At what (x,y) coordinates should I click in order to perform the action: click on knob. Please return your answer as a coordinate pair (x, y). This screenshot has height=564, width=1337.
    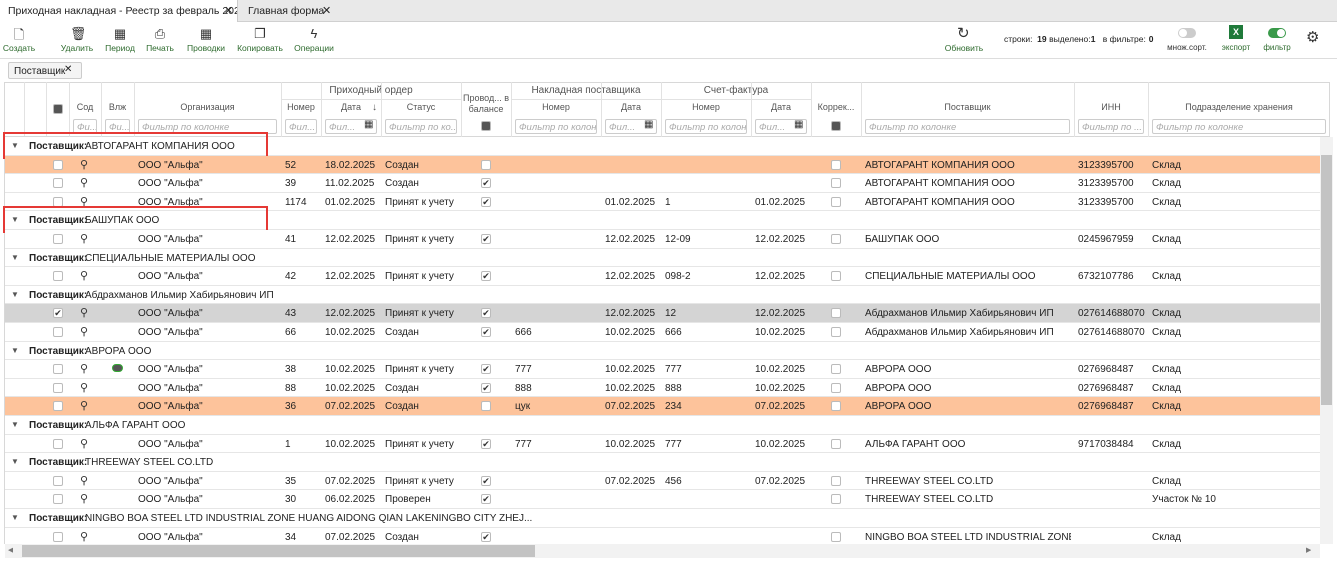
    Looking at the image, I should click on (1281, 33).